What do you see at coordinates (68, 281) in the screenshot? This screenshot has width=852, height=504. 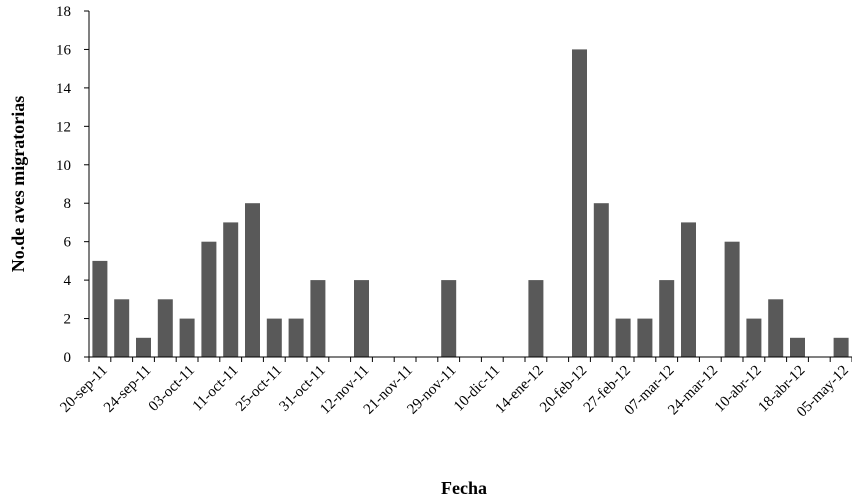 I see `y-tick-label: 4` at bounding box center [68, 281].